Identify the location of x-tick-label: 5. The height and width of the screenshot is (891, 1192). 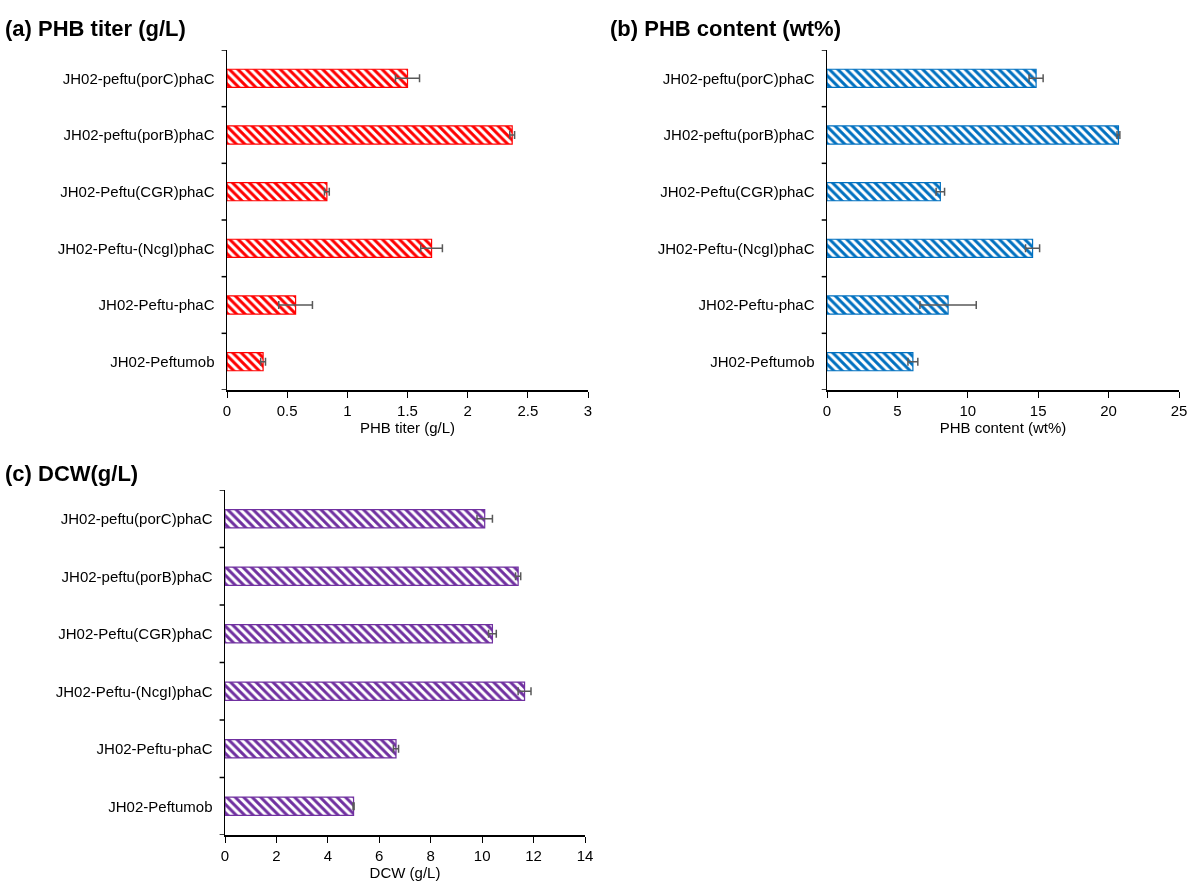
(897, 410).